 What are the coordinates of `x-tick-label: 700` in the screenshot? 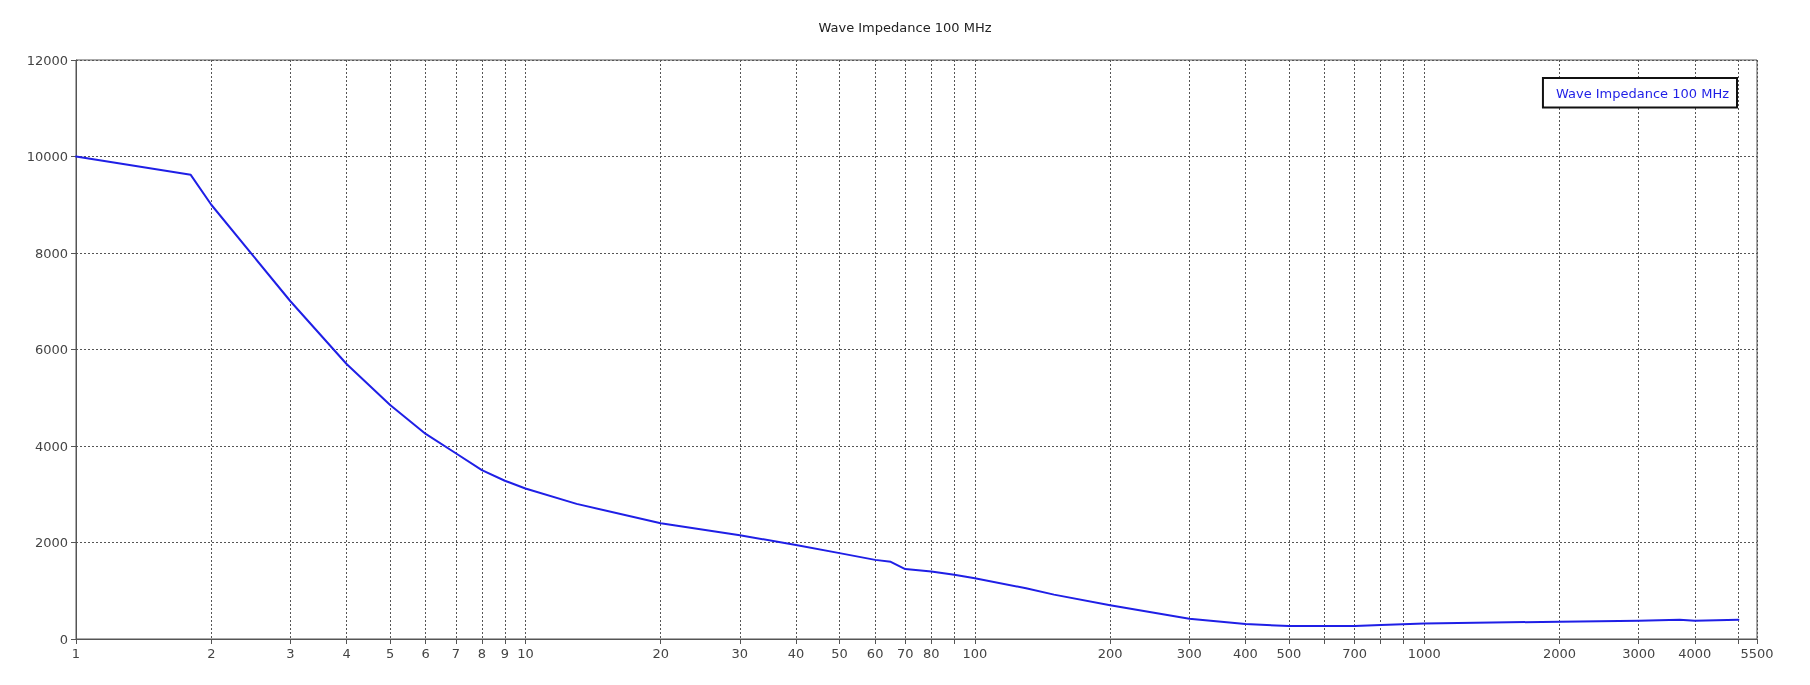 It's located at (1355, 653).